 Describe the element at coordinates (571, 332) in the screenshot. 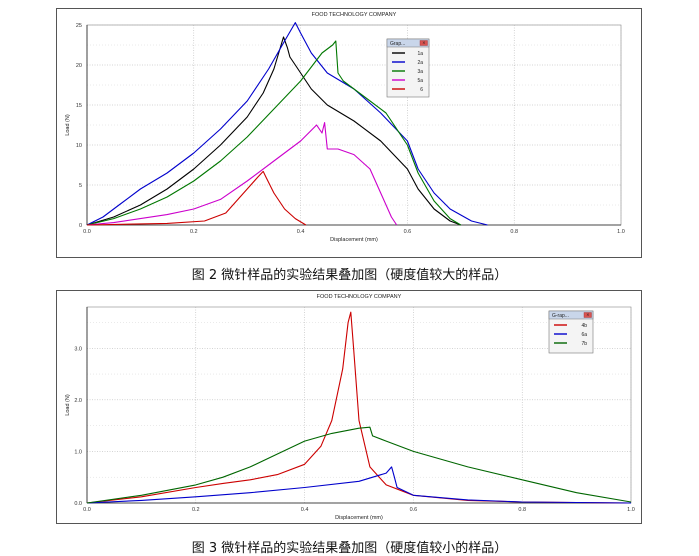

I see `legend: G-rap... × 4b 6a 7b` at that location.